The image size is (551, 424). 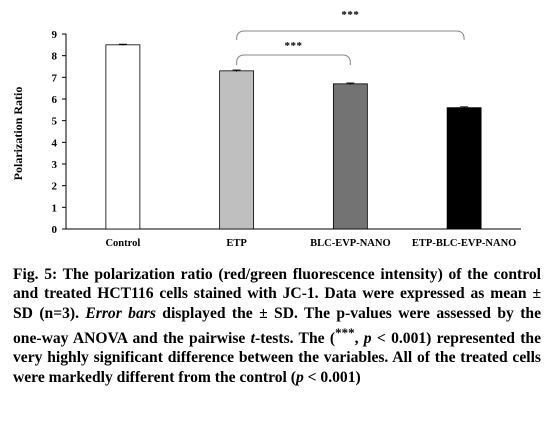 I want to click on caption-t: t, so click(x=252, y=339).